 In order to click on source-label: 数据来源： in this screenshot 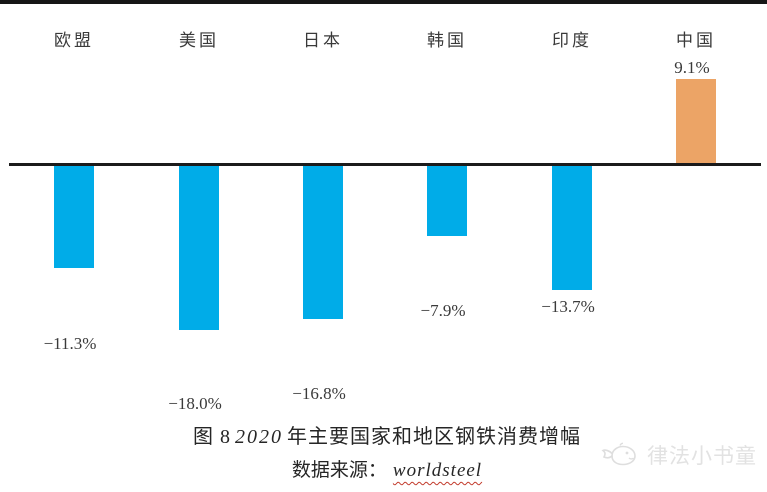, I will do `click(339, 470)`.